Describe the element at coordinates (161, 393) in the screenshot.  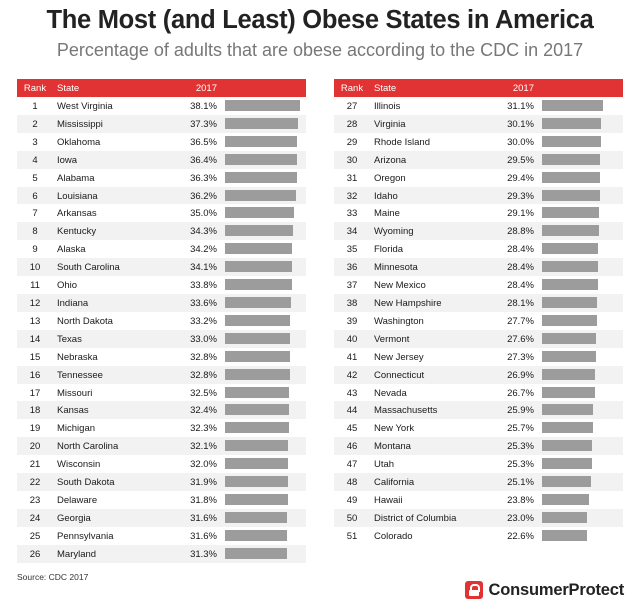
I see `table-row: 17 Missouri 32.5%` at that location.